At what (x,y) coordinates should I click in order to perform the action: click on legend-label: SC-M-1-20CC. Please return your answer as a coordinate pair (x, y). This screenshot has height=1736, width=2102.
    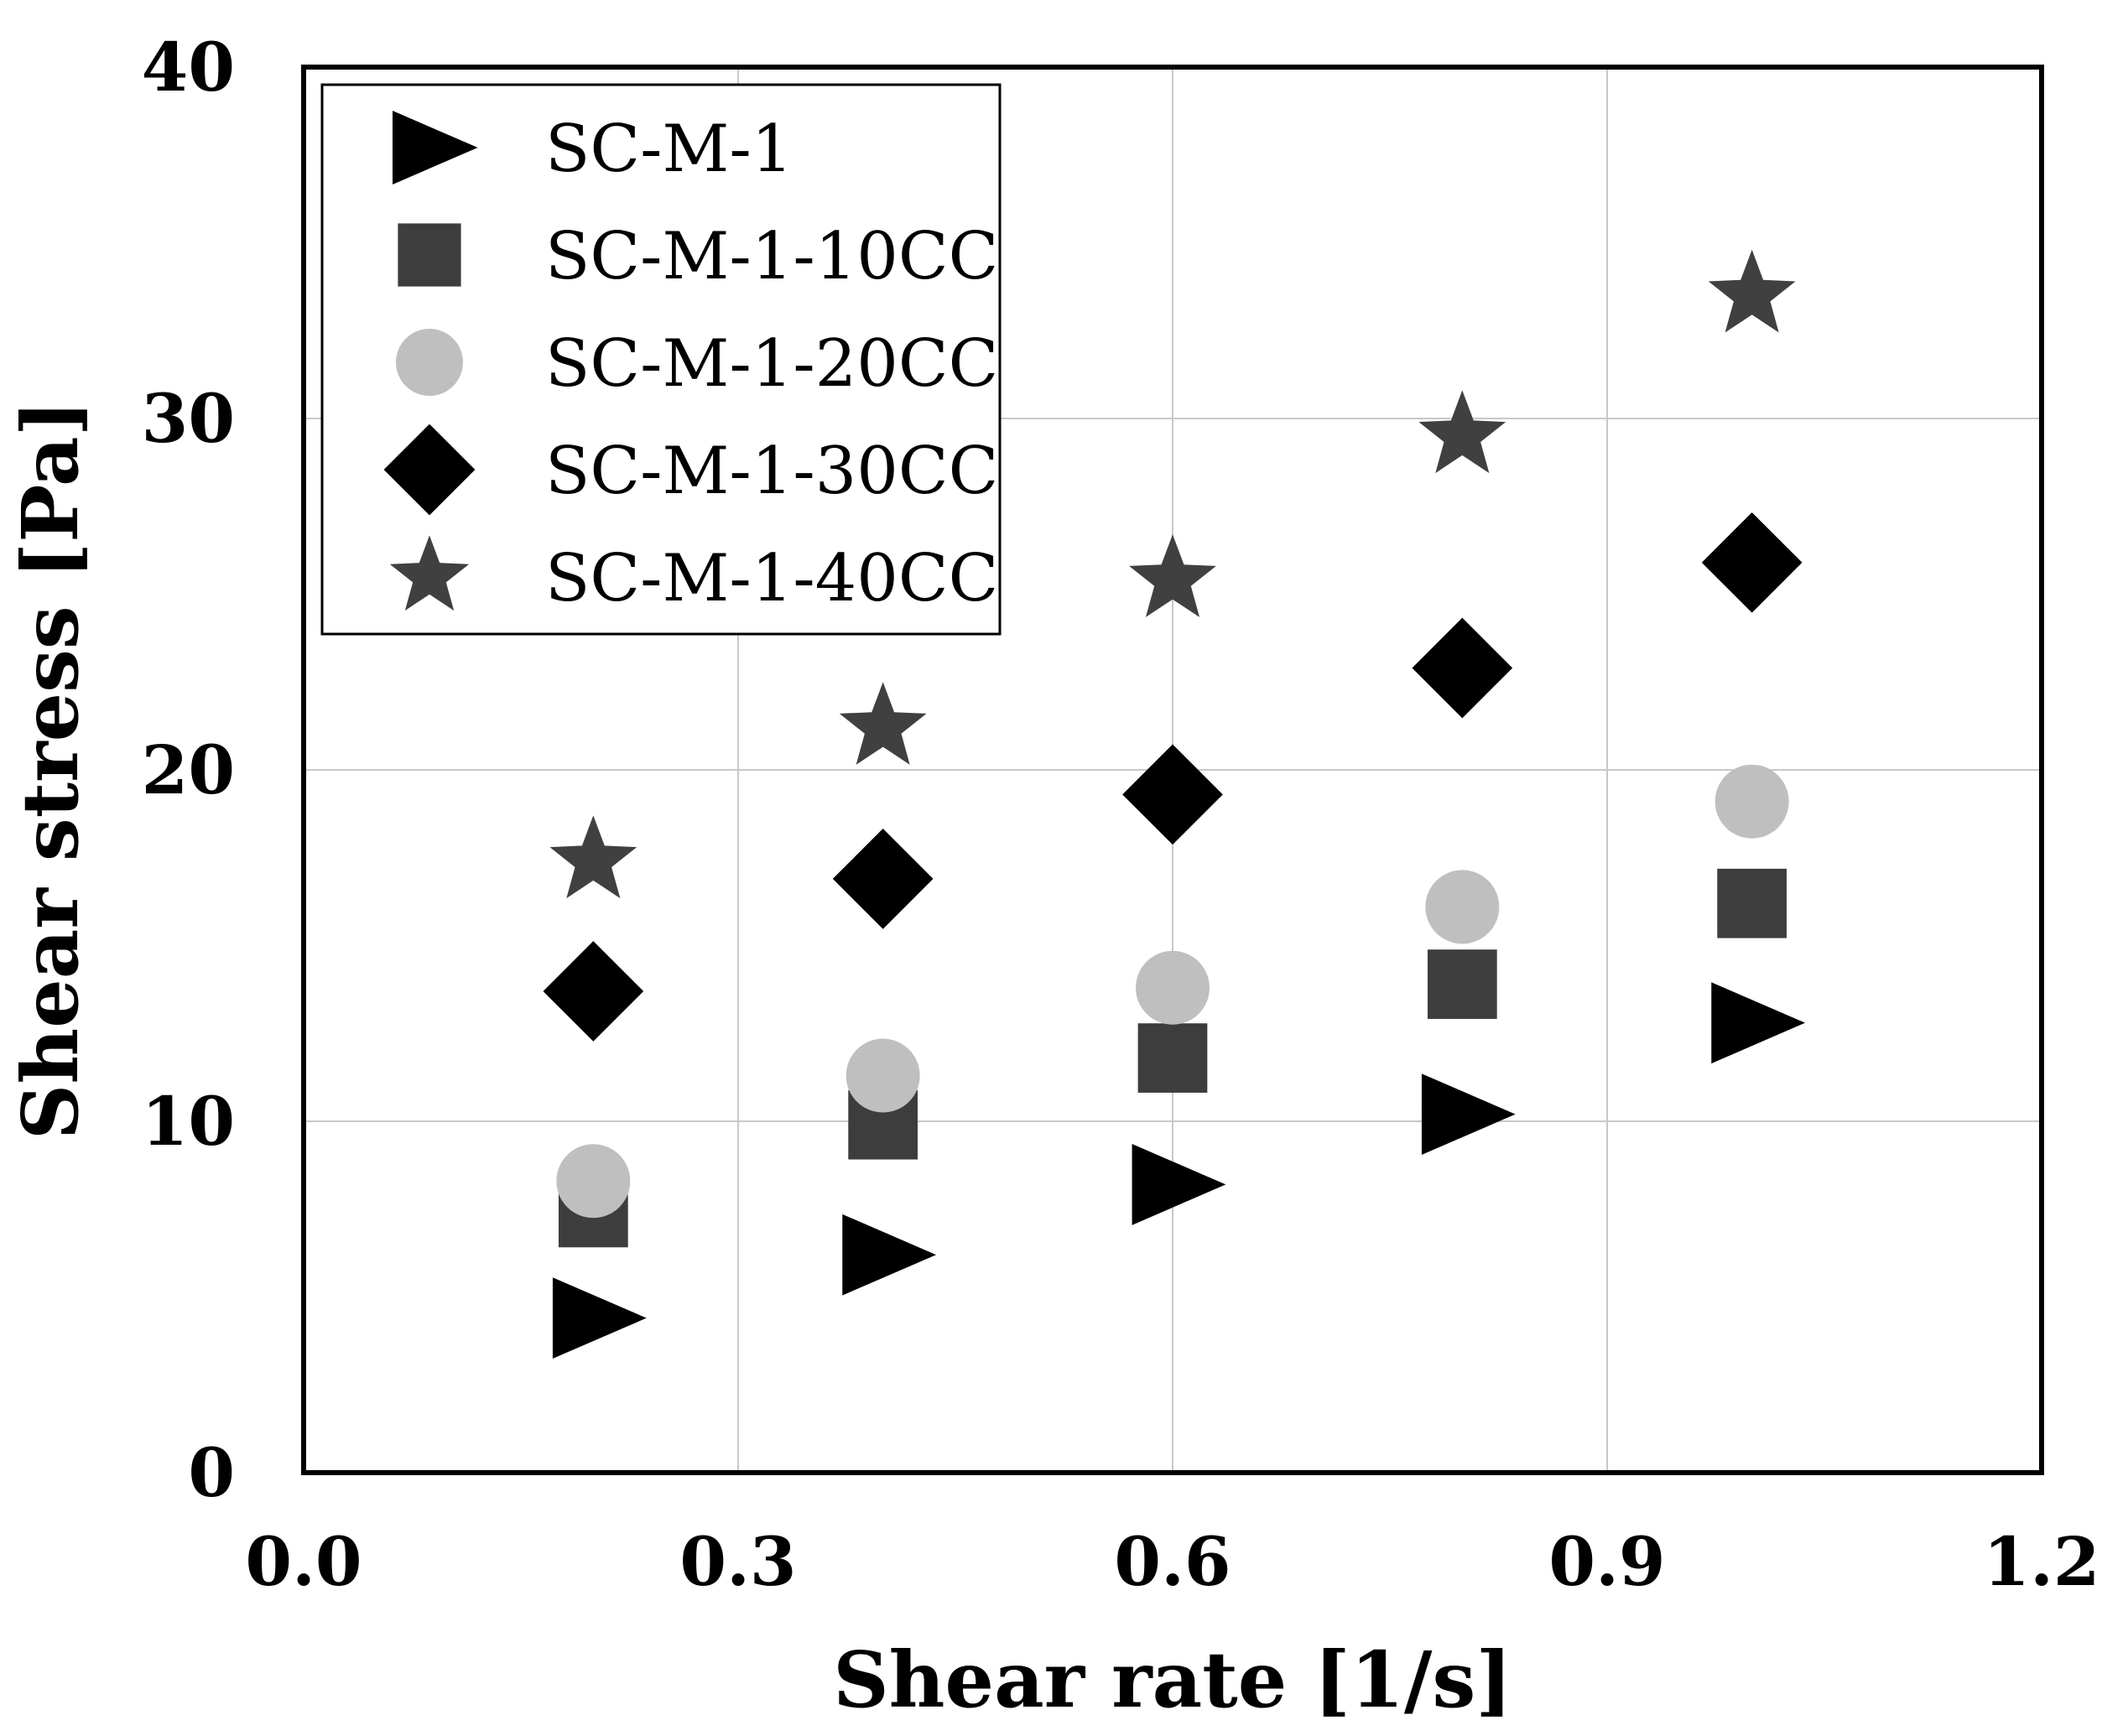
    Looking at the image, I should click on (771, 364).